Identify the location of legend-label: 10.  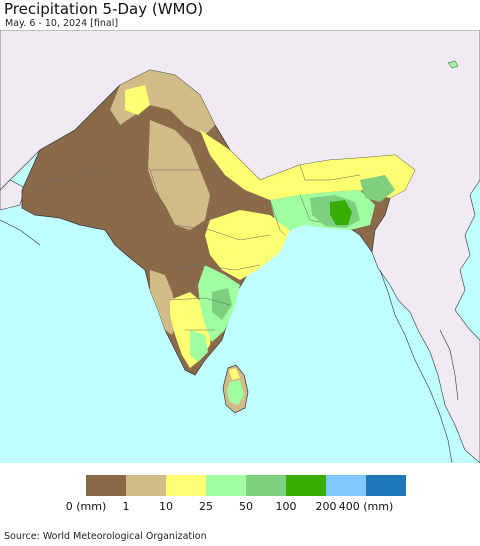
(166, 506).